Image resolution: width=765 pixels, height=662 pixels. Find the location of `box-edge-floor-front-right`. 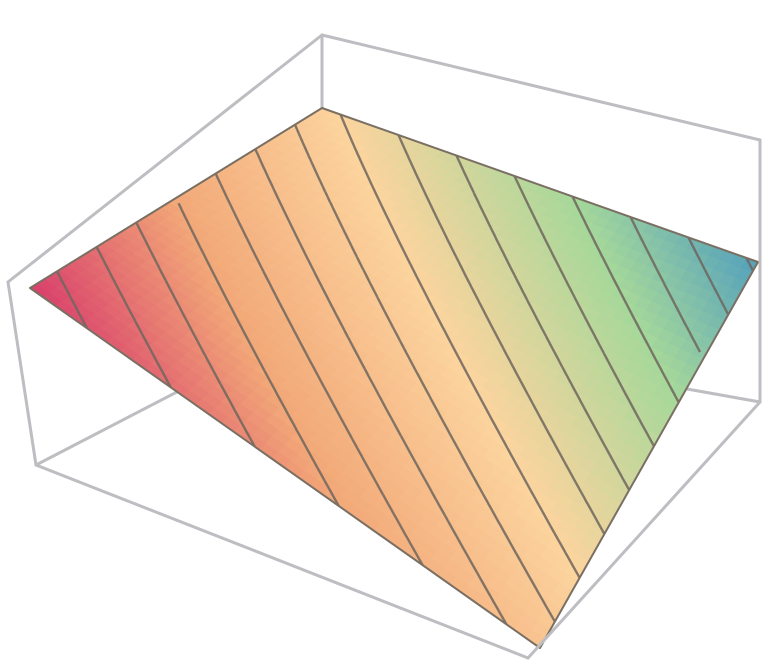

box-edge-floor-front-right is located at coordinates (644, 530).